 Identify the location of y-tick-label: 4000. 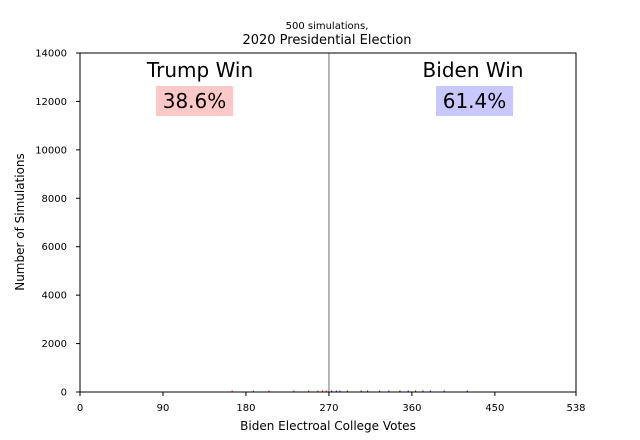
(54, 296).